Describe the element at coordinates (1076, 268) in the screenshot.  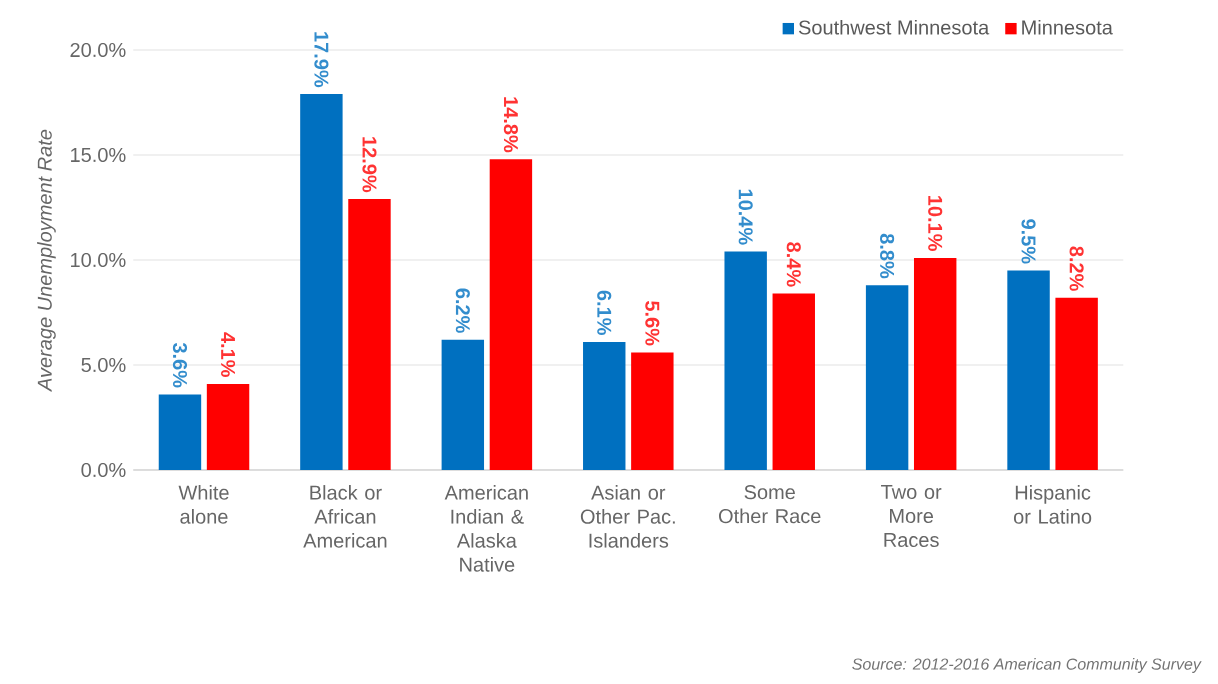
I see `data-label: 8.2%` at that location.